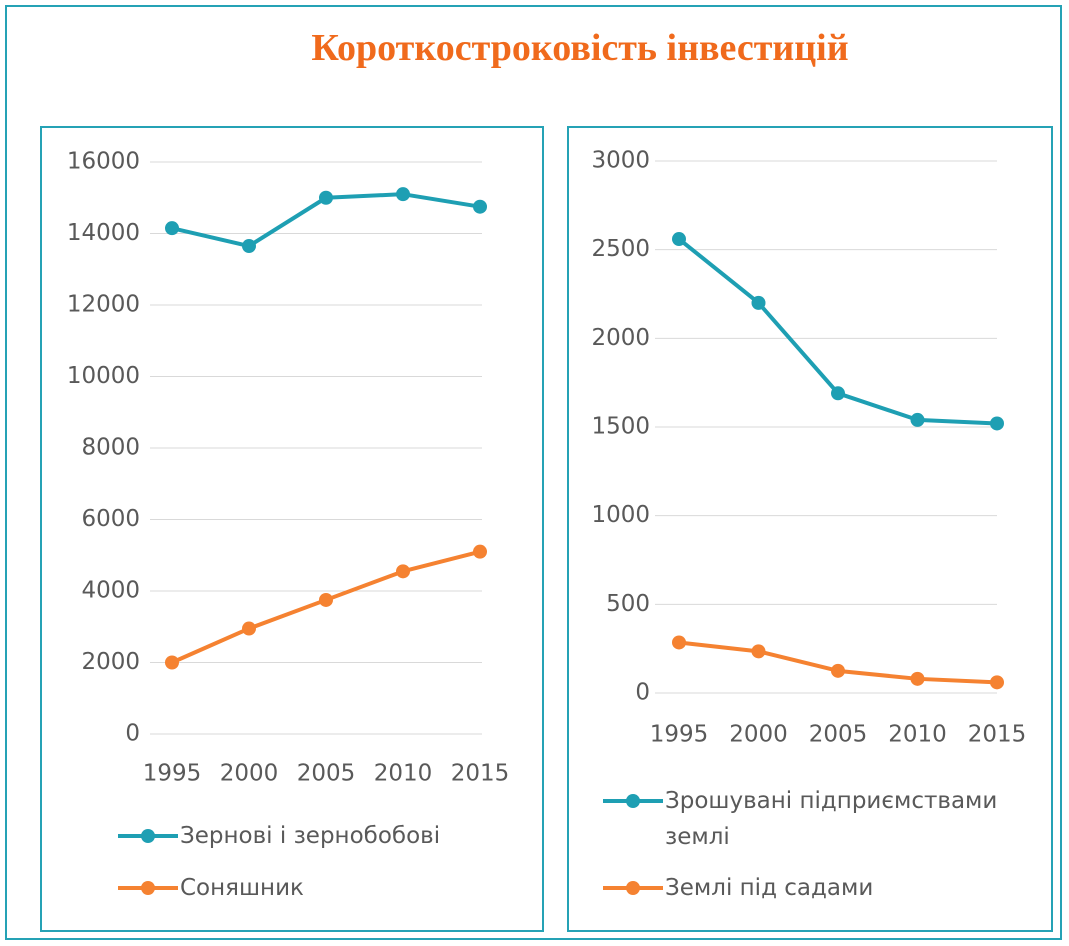 The height and width of the screenshot is (946, 1069). I want to click on legend-label: Соняшник, so click(242, 888).